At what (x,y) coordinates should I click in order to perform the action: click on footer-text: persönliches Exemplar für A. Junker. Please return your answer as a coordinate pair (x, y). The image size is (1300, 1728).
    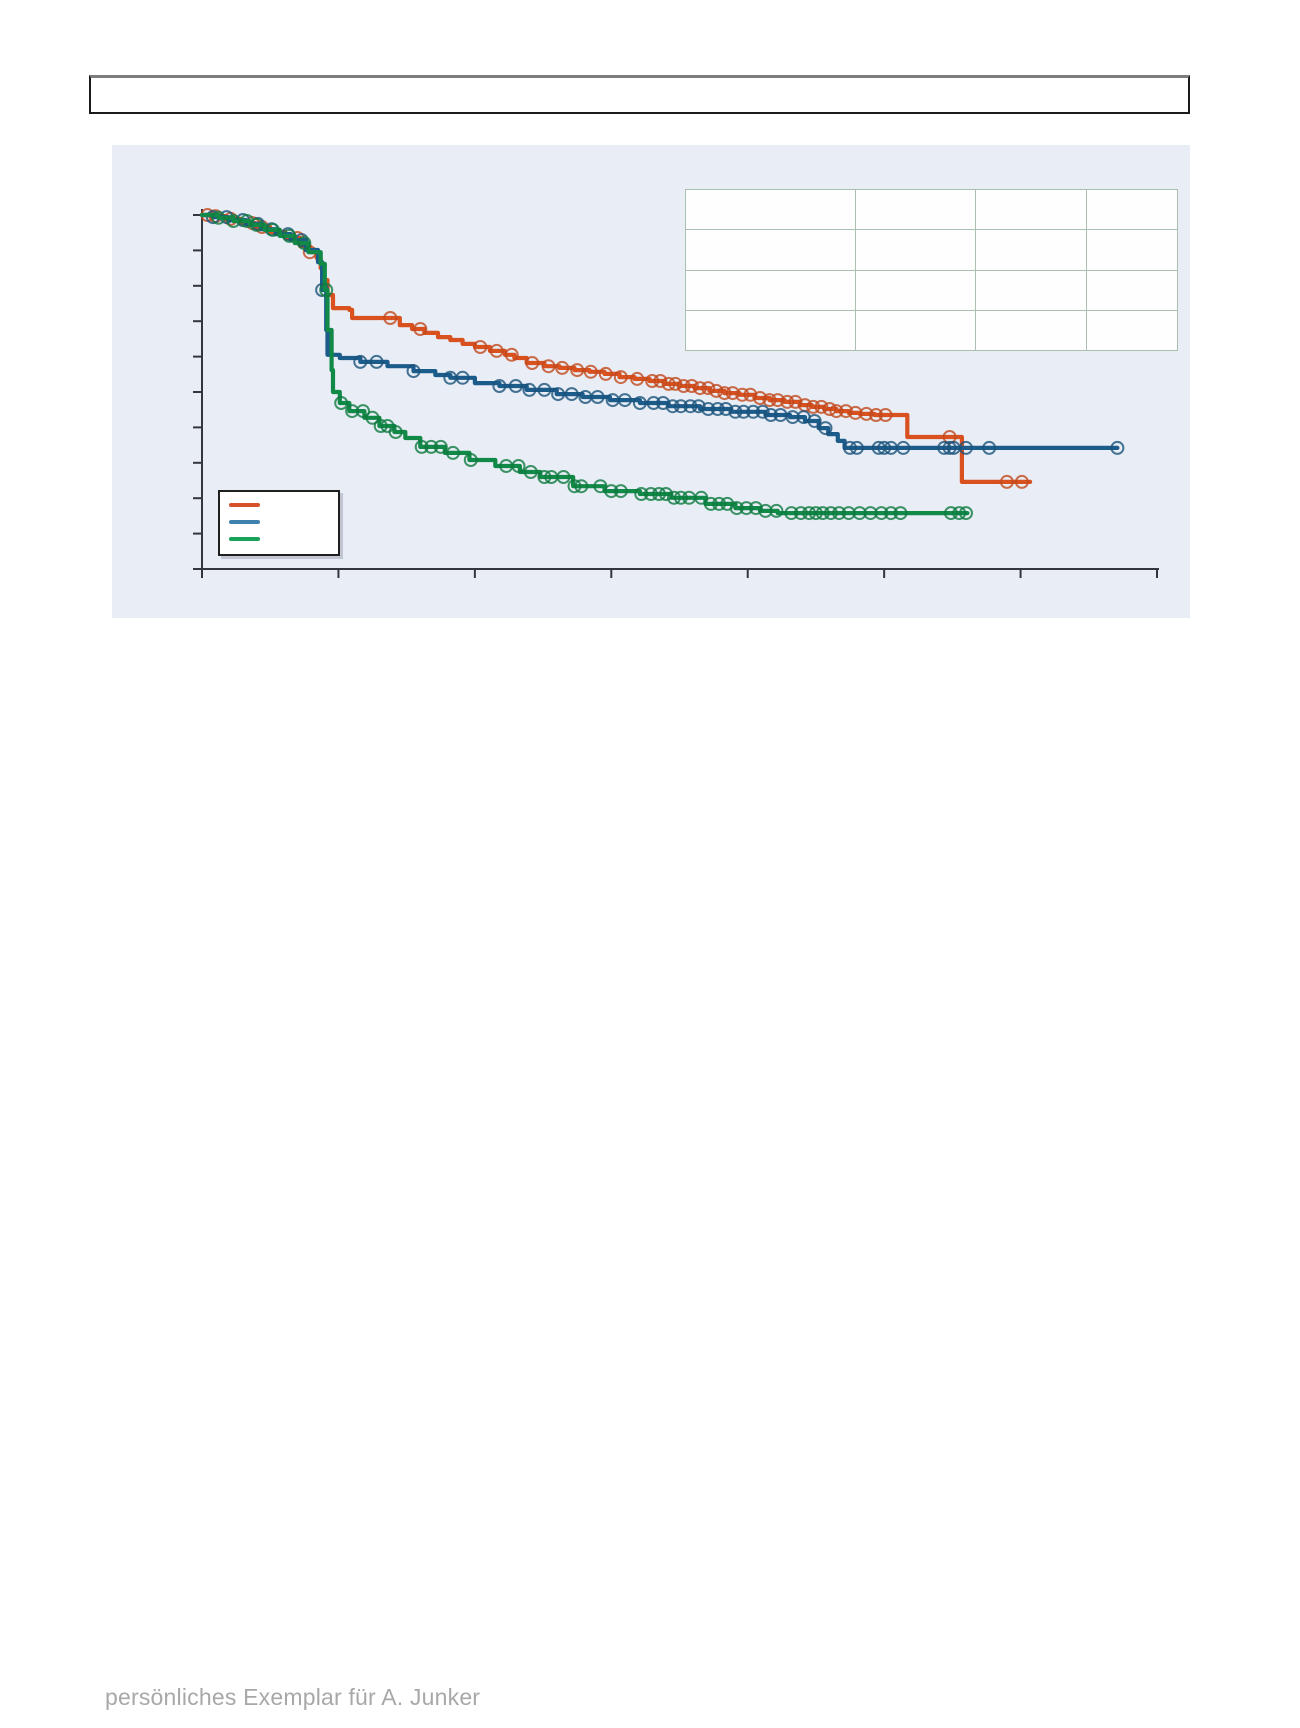
    Looking at the image, I should click on (293, 1697).